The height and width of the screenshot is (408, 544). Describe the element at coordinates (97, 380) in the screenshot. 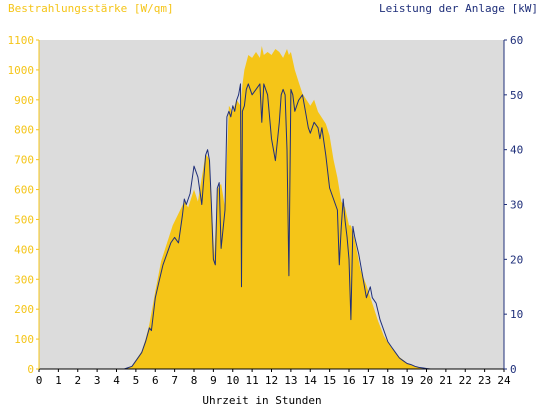

I see `x-tick-label: 3` at that location.